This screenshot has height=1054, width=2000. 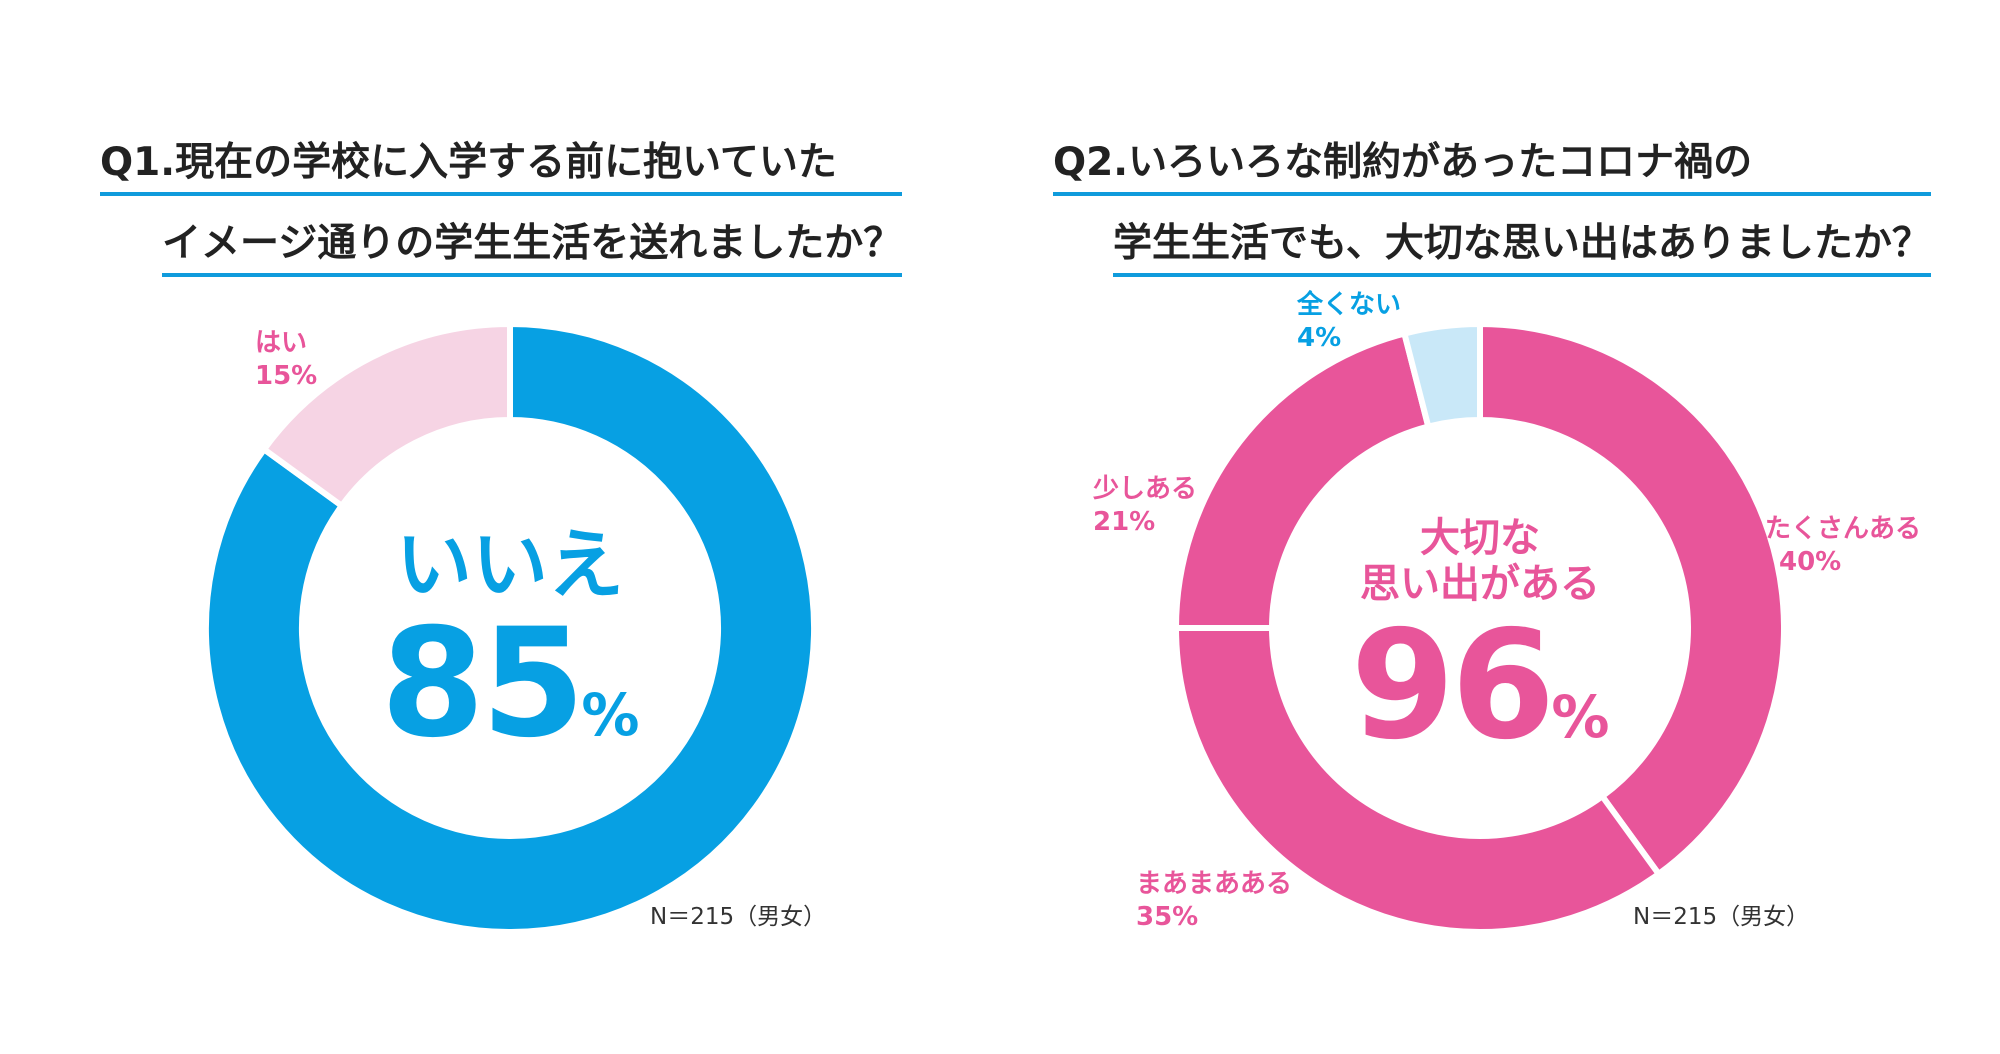 What do you see at coordinates (286, 375) in the screenshot?
I see `q1-label-yes-pct: 15%` at bounding box center [286, 375].